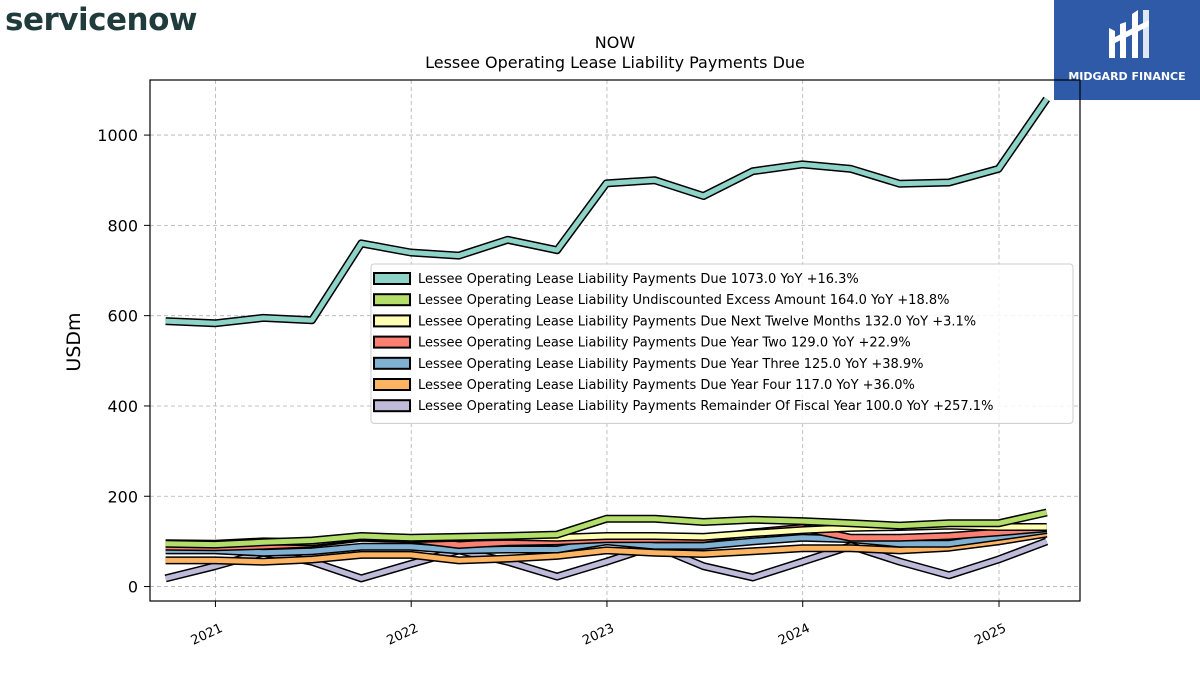  What do you see at coordinates (1127, 76) in the screenshot?
I see `partner-name: MIDGARD FINANCE` at bounding box center [1127, 76].